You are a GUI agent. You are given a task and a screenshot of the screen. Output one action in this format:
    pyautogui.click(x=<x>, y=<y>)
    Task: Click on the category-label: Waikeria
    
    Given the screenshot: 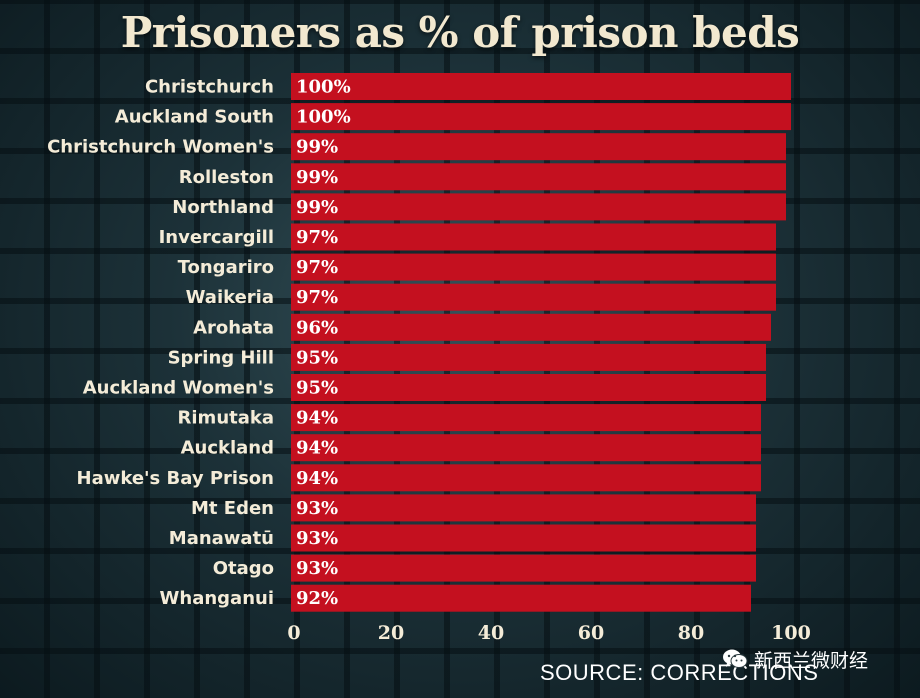 What is the action you would take?
    pyautogui.click(x=230, y=297)
    